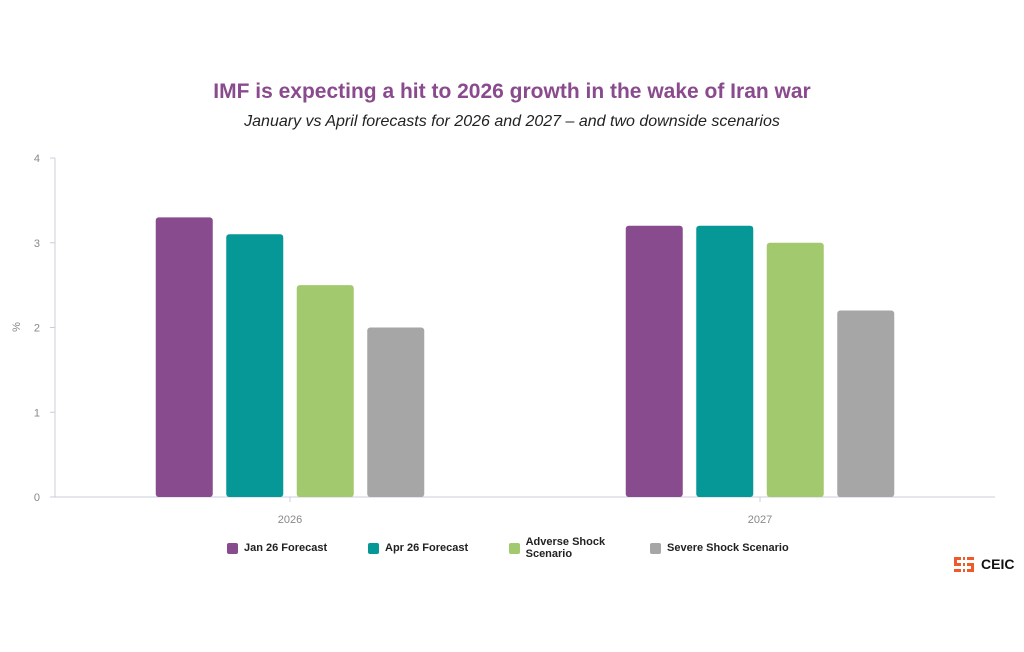 Image resolution: width=1024 pixels, height=652 pixels. I want to click on y-axis-label: %, so click(17, 327).